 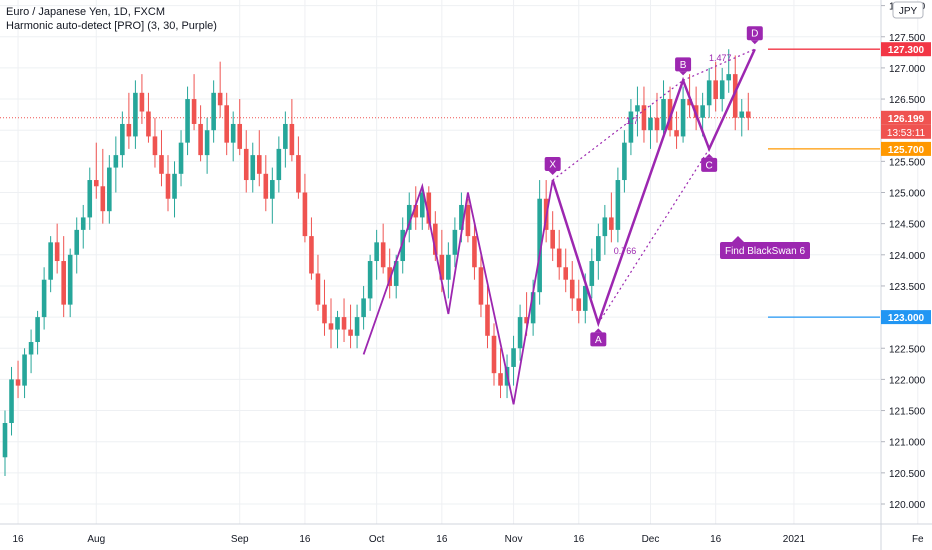 What do you see at coordinates (907, 162) in the screenshot?
I see `price-tick-label: 125.500` at bounding box center [907, 162].